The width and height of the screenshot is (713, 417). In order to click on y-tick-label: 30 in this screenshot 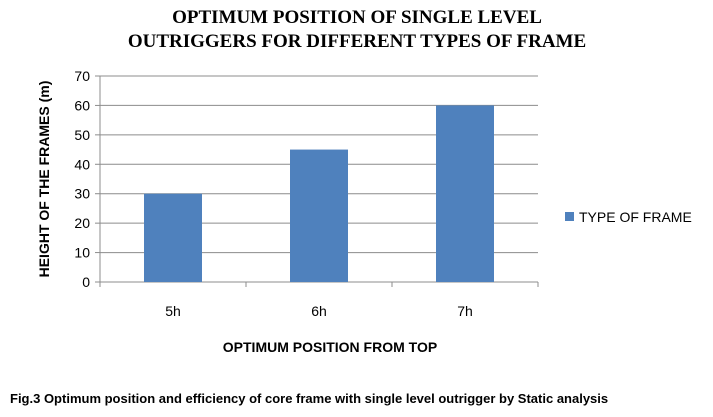, I will do `click(82, 194)`.